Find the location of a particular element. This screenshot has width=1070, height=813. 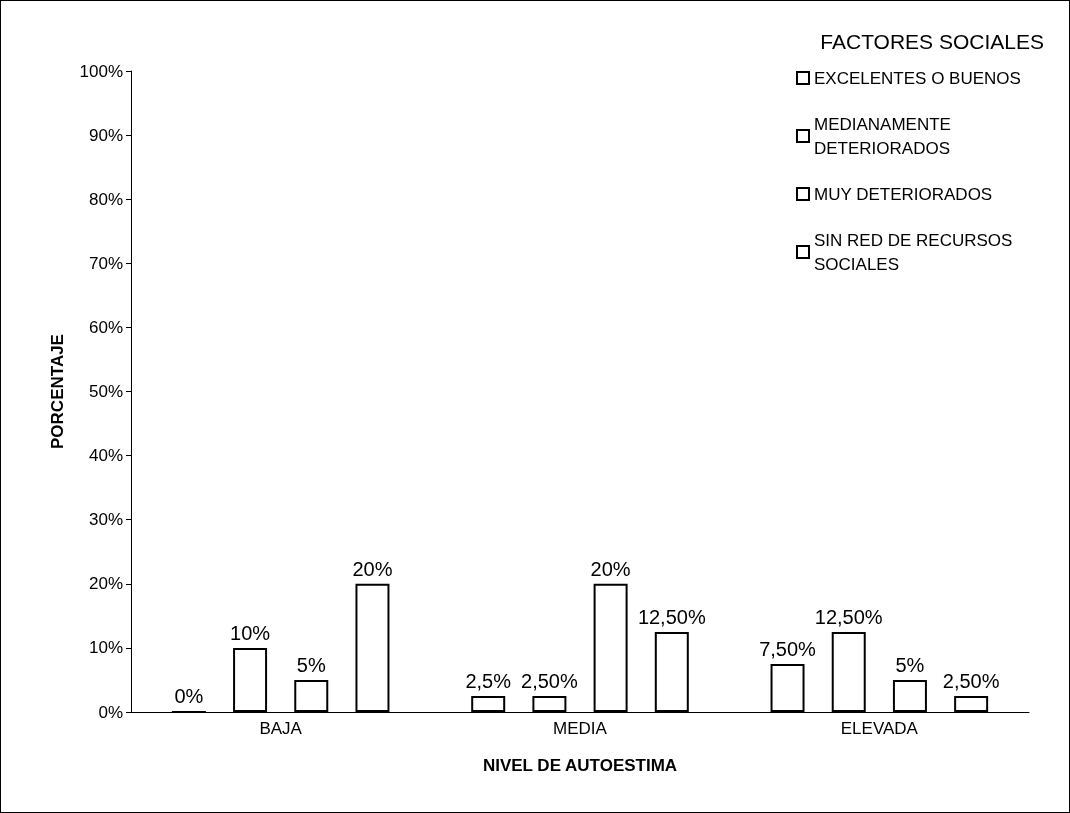

legend-label: EXCELENTES O BUENOS is located at coordinates (917, 78).